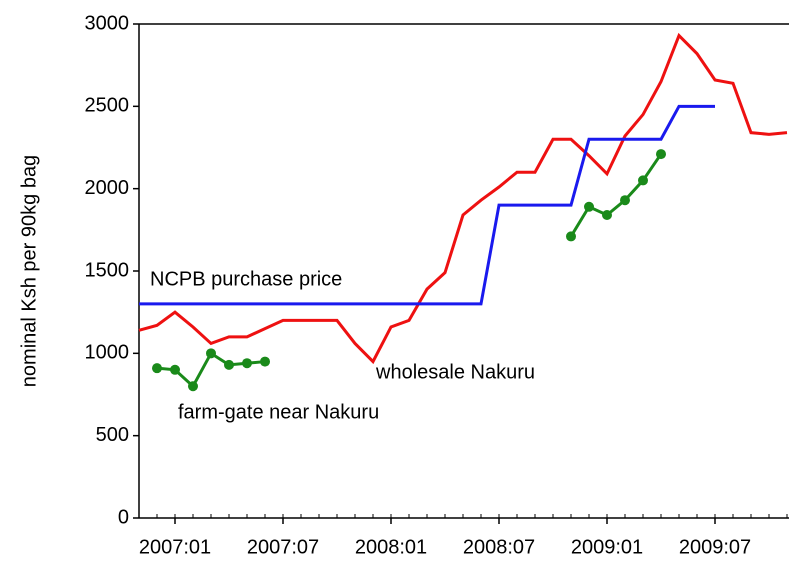  I want to click on y-tick-label: 2000, so click(107, 188).